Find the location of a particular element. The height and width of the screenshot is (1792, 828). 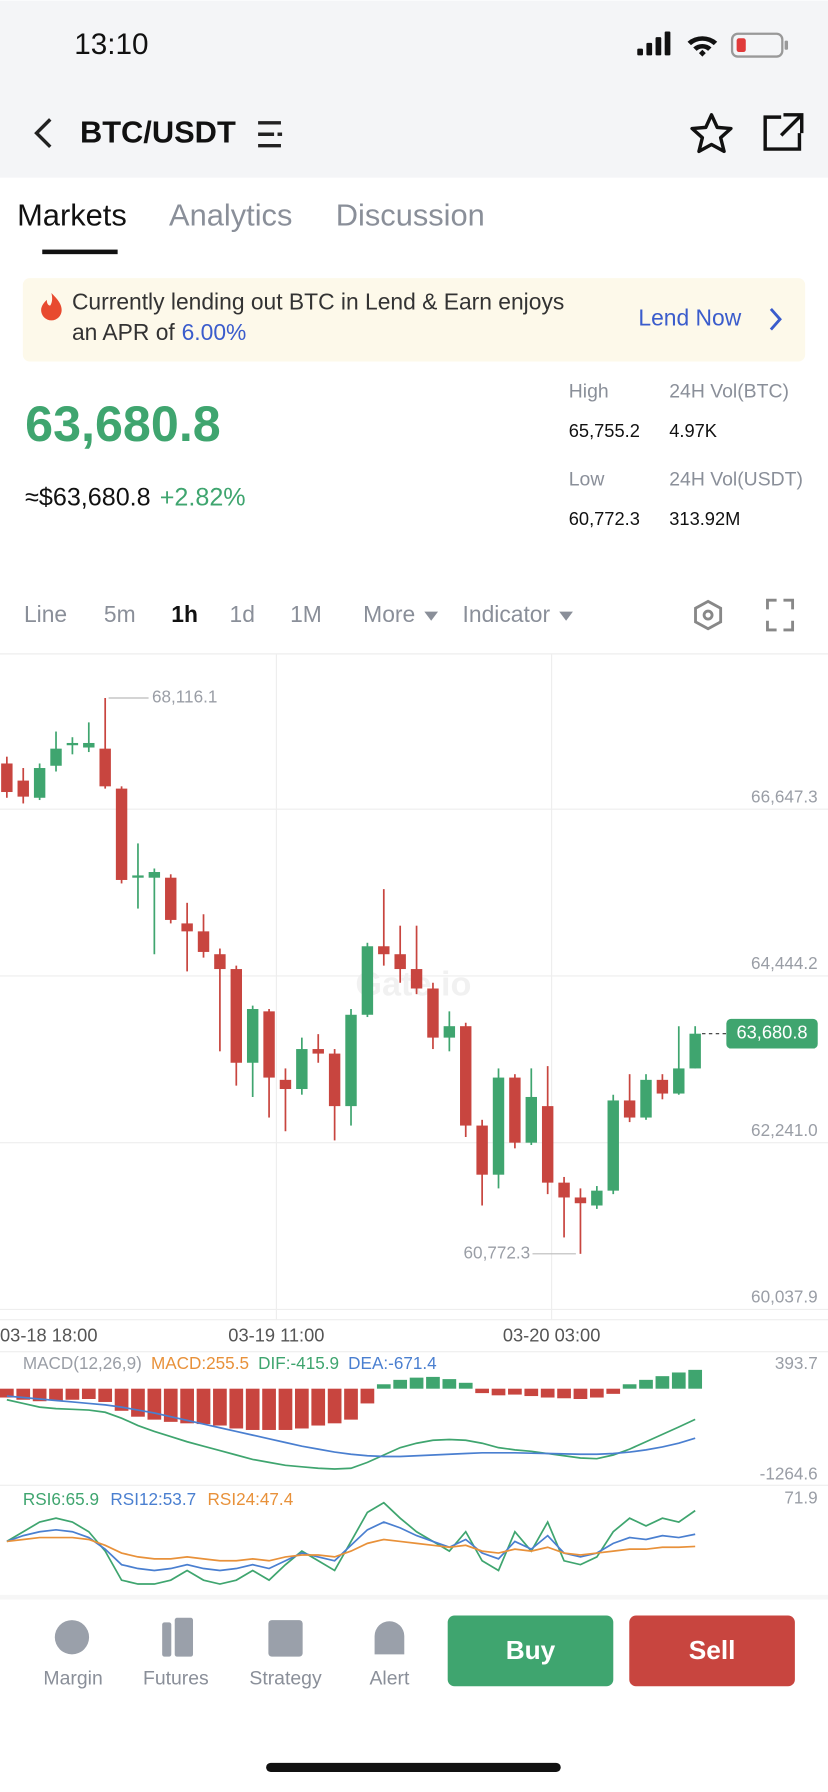

sell-button is located at coordinates (712, 1651).